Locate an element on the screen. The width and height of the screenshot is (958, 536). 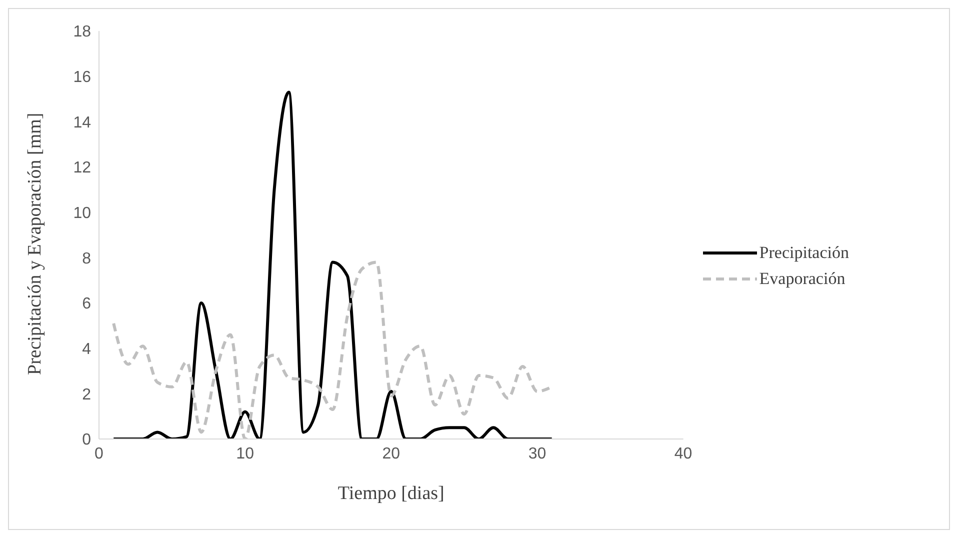
x-tick-label: 40 is located at coordinates (683, 453).